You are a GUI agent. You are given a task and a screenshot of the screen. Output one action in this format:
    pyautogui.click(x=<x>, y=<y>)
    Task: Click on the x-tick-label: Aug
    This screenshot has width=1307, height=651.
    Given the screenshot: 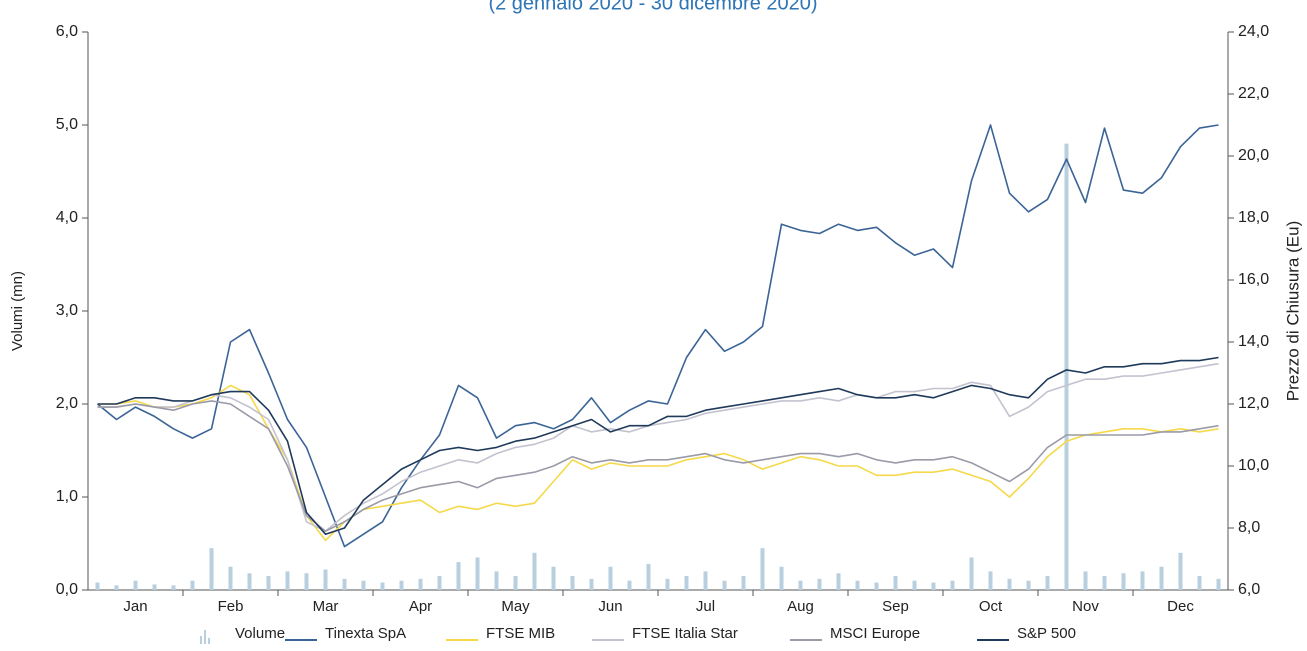 What is the action you would take?
    pyautogui.click(x=800, y=606)
    